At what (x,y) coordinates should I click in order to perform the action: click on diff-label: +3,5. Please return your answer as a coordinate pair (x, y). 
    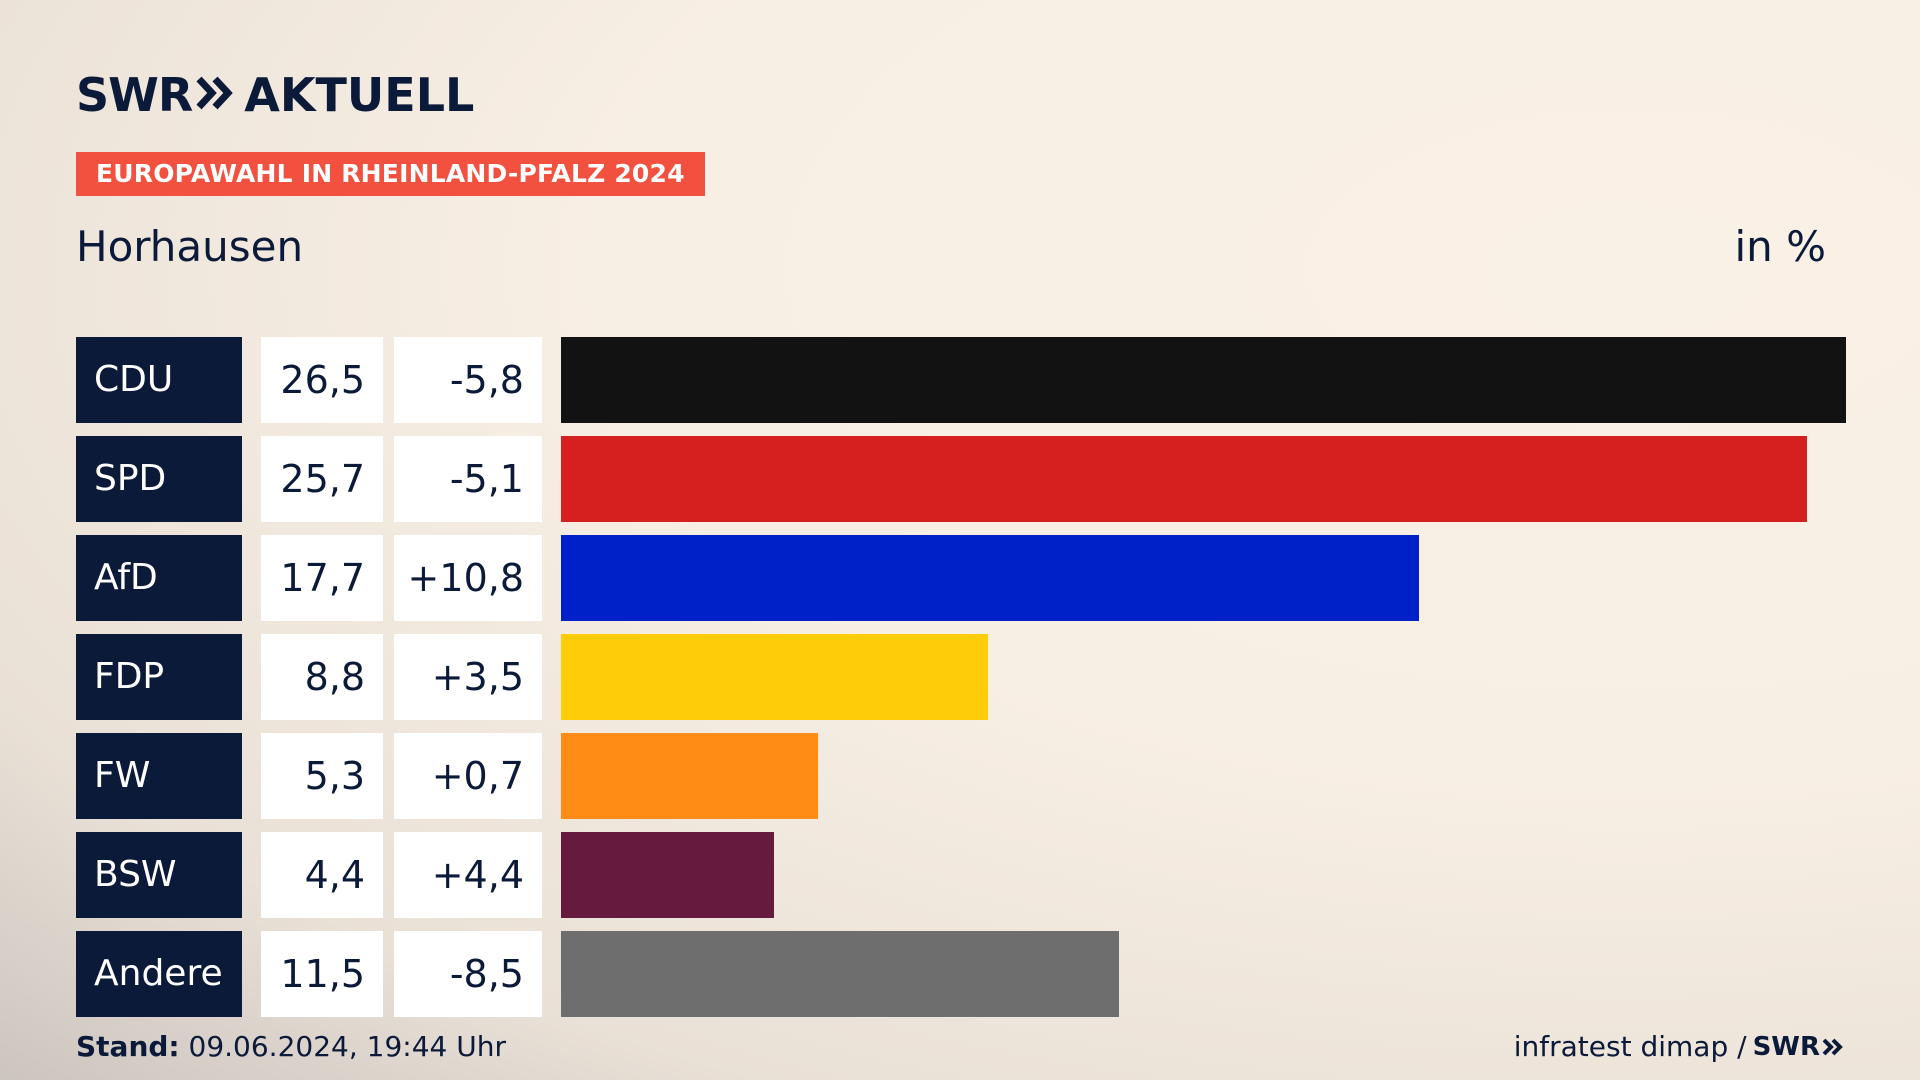
    Looking at the image, I should click on (468, 677).